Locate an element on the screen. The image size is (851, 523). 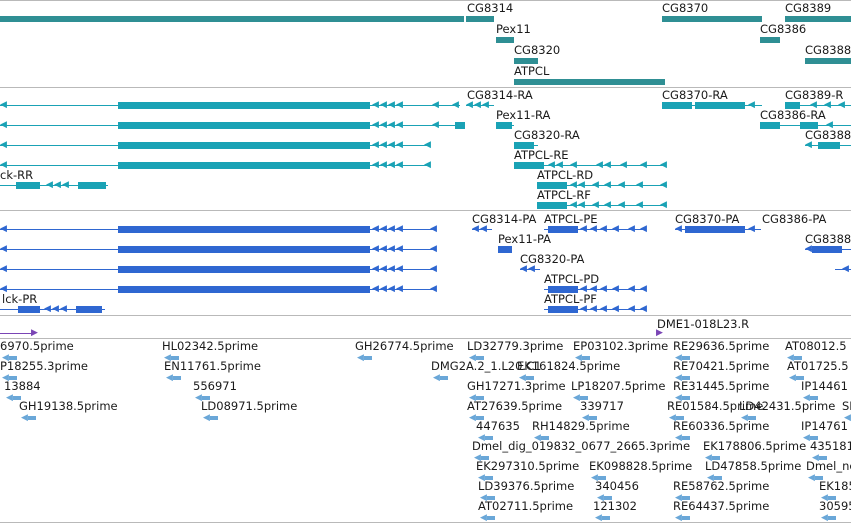
gene-label: CG8386 is located at coordinates (783, 29).